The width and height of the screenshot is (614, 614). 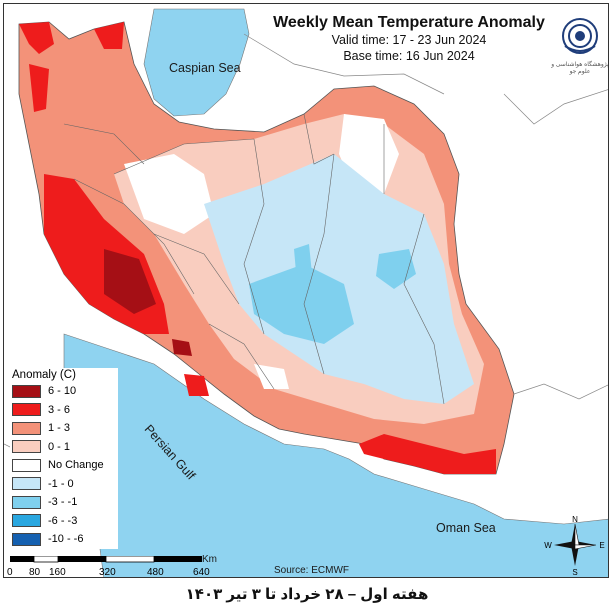 I want to click on legend-item: -6 - -3, so click(x=64, y=521).